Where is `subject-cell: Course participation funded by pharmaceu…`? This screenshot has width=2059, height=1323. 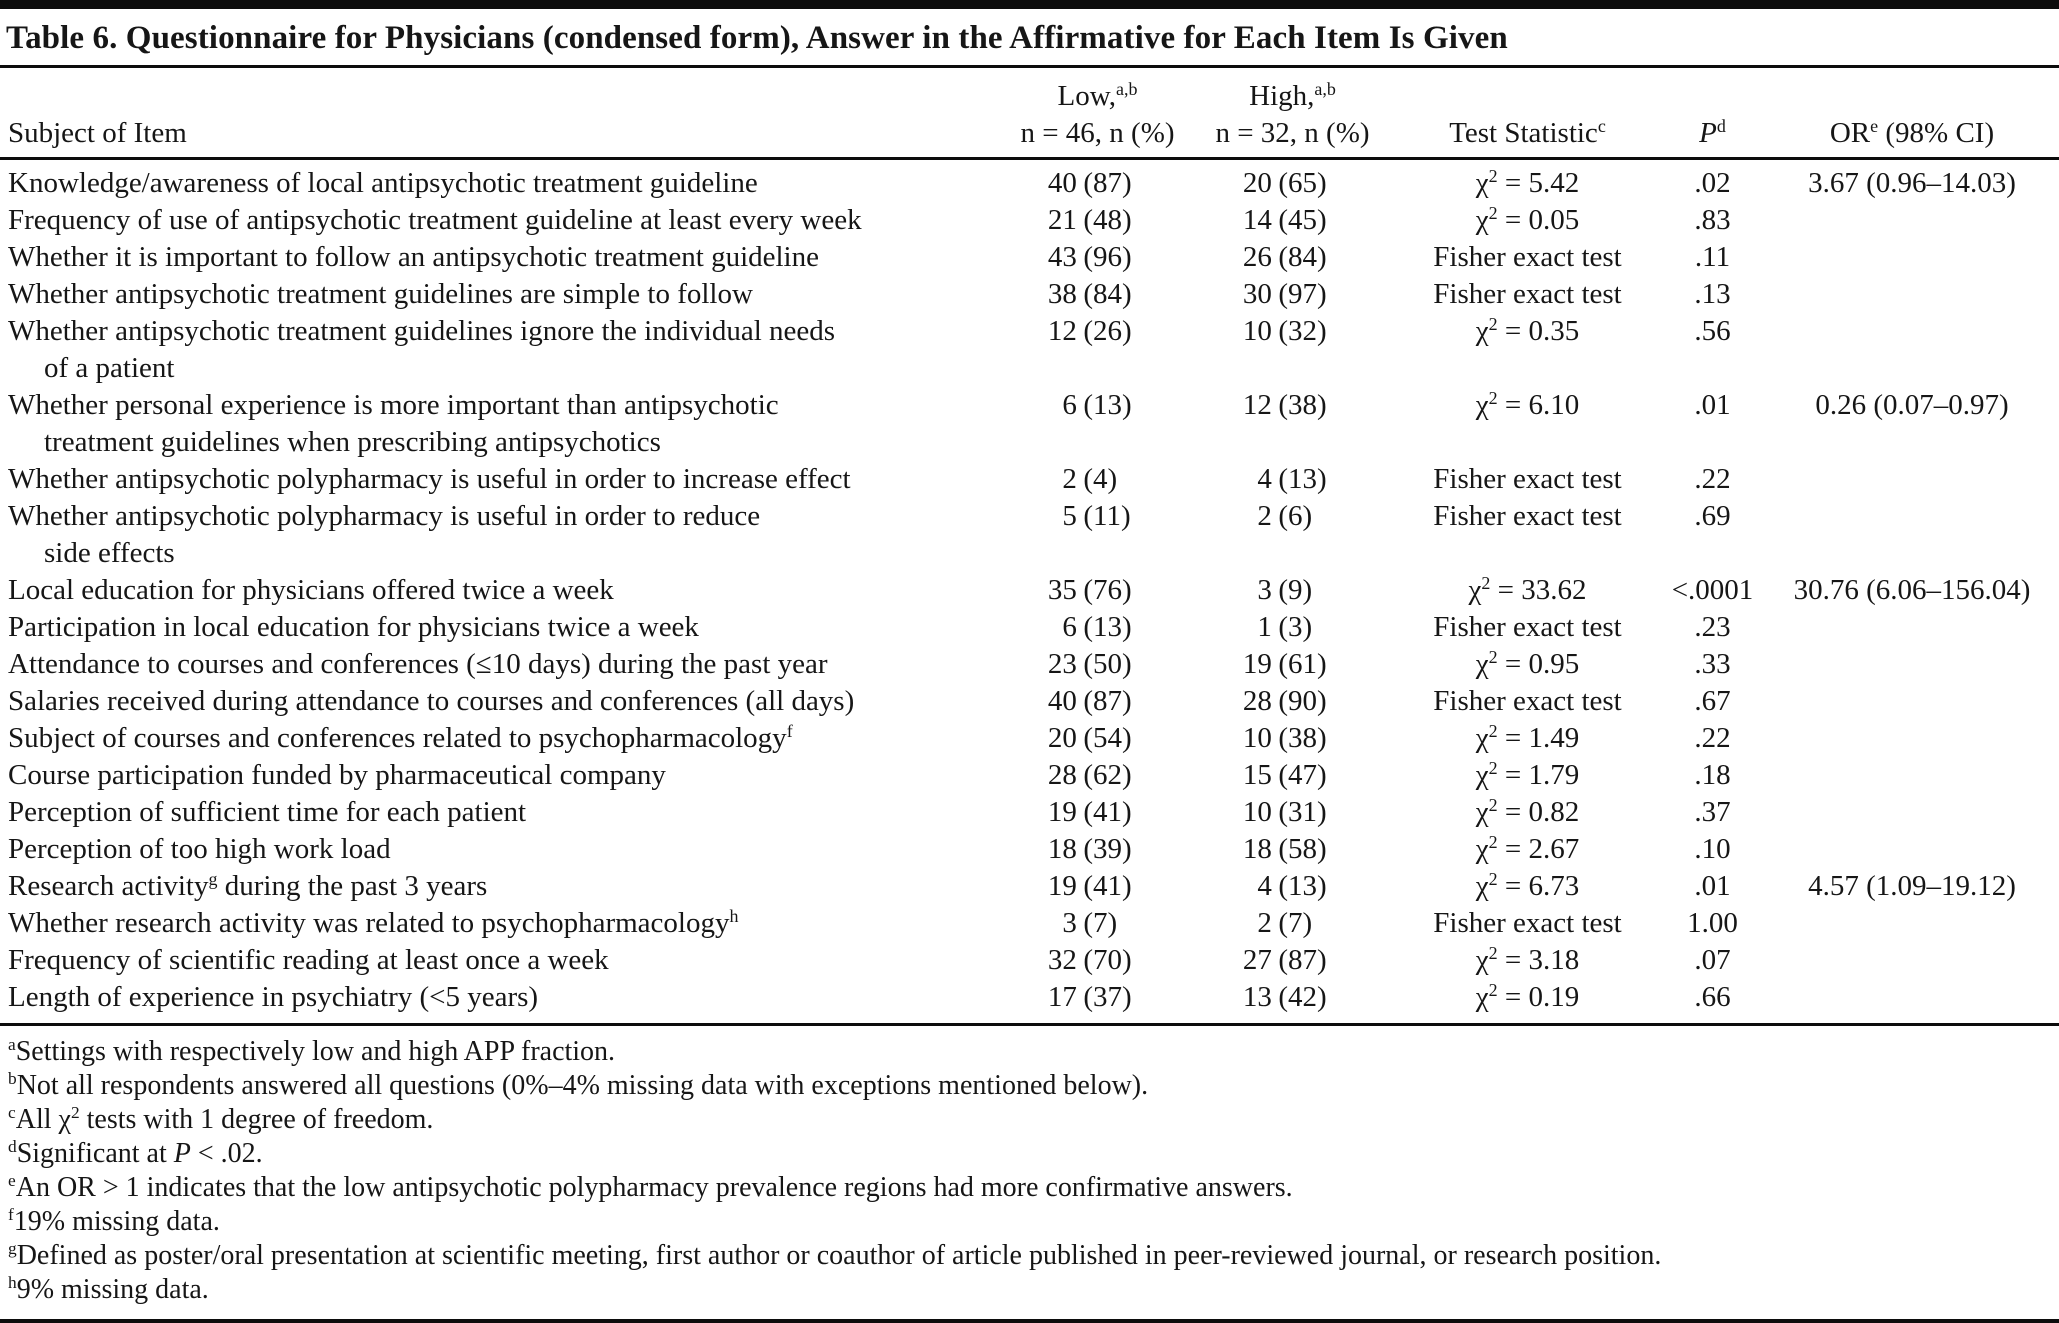 subject-cell: Course participation funded by pharmaceu… is located at coordinates (502, 775).